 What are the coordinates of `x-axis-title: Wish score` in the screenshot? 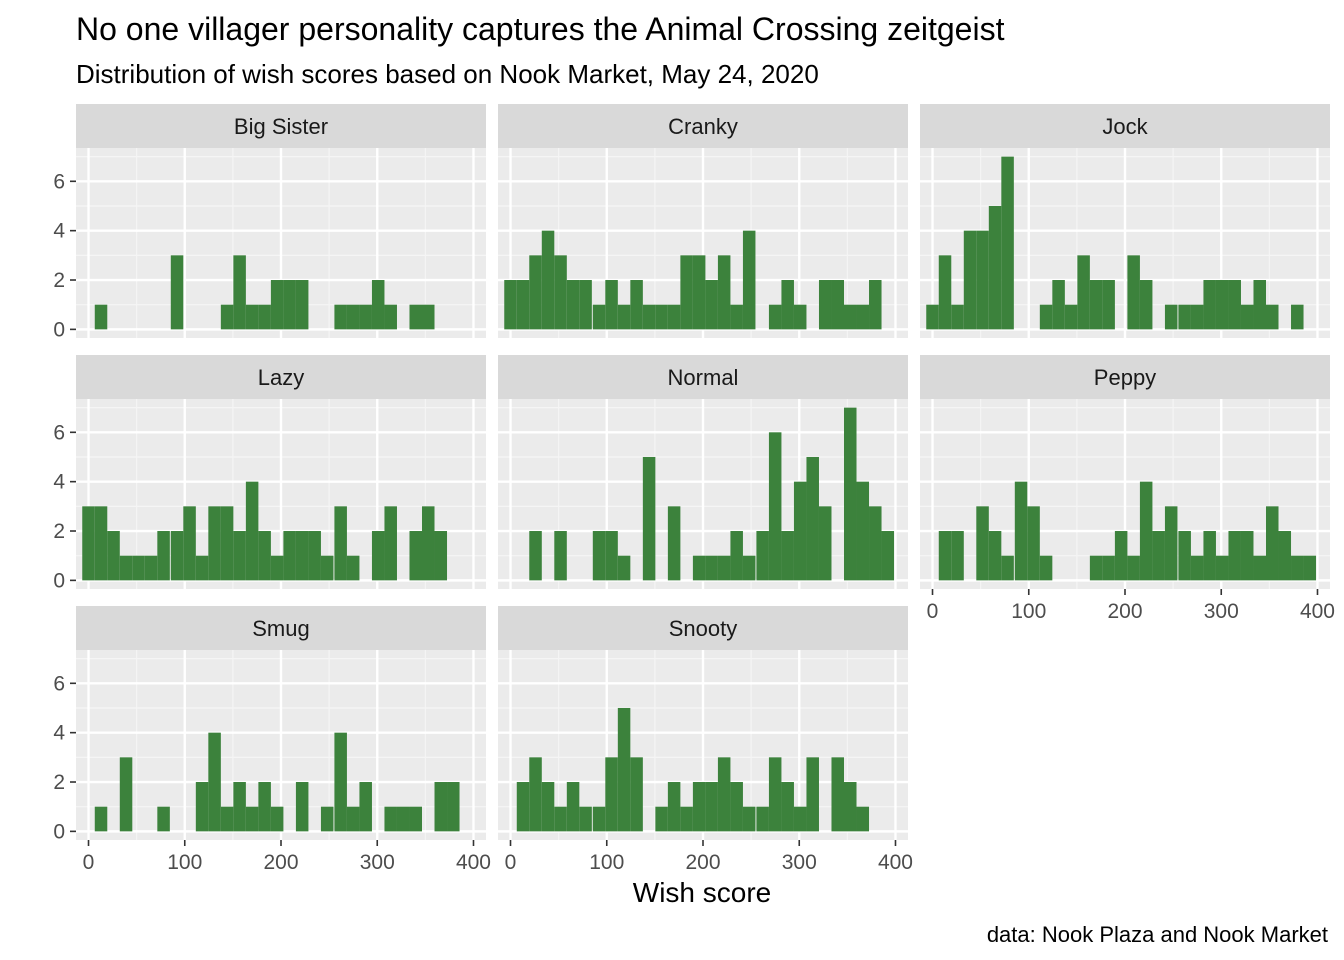 It's located at (702, 892).